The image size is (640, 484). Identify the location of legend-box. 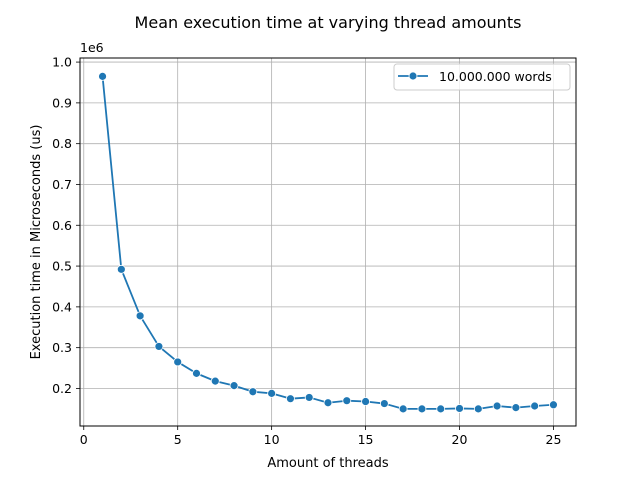
(482, 77).